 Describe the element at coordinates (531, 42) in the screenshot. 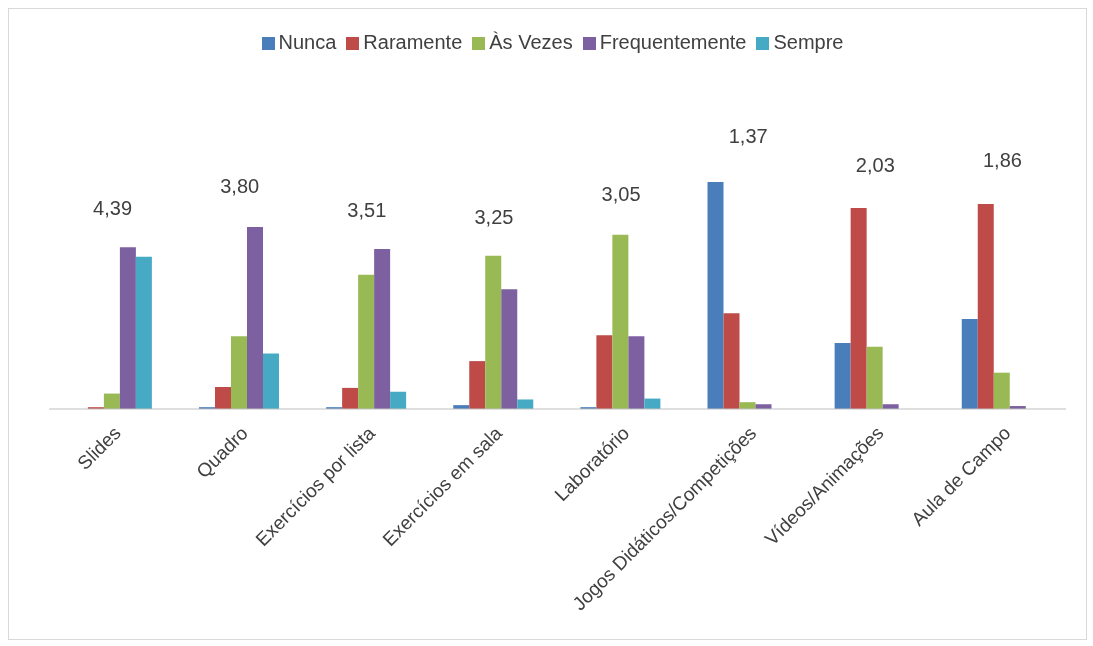

I see `legend-label: Às Vezes` at that location.